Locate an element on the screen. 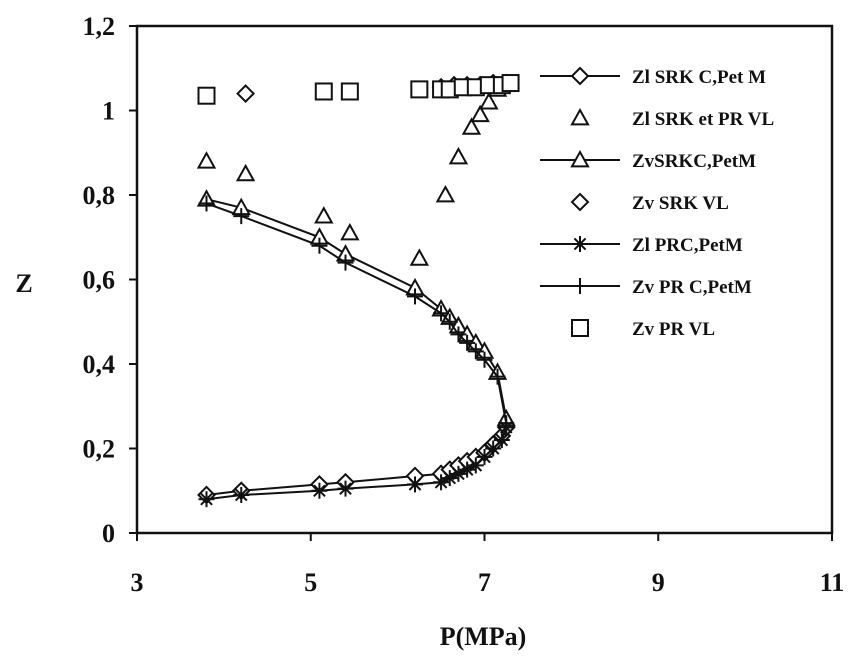 Image resolution: width=851 pixels, height=656 pixels. y-tick-label: 0,2 is located at coordinates (99, 449).